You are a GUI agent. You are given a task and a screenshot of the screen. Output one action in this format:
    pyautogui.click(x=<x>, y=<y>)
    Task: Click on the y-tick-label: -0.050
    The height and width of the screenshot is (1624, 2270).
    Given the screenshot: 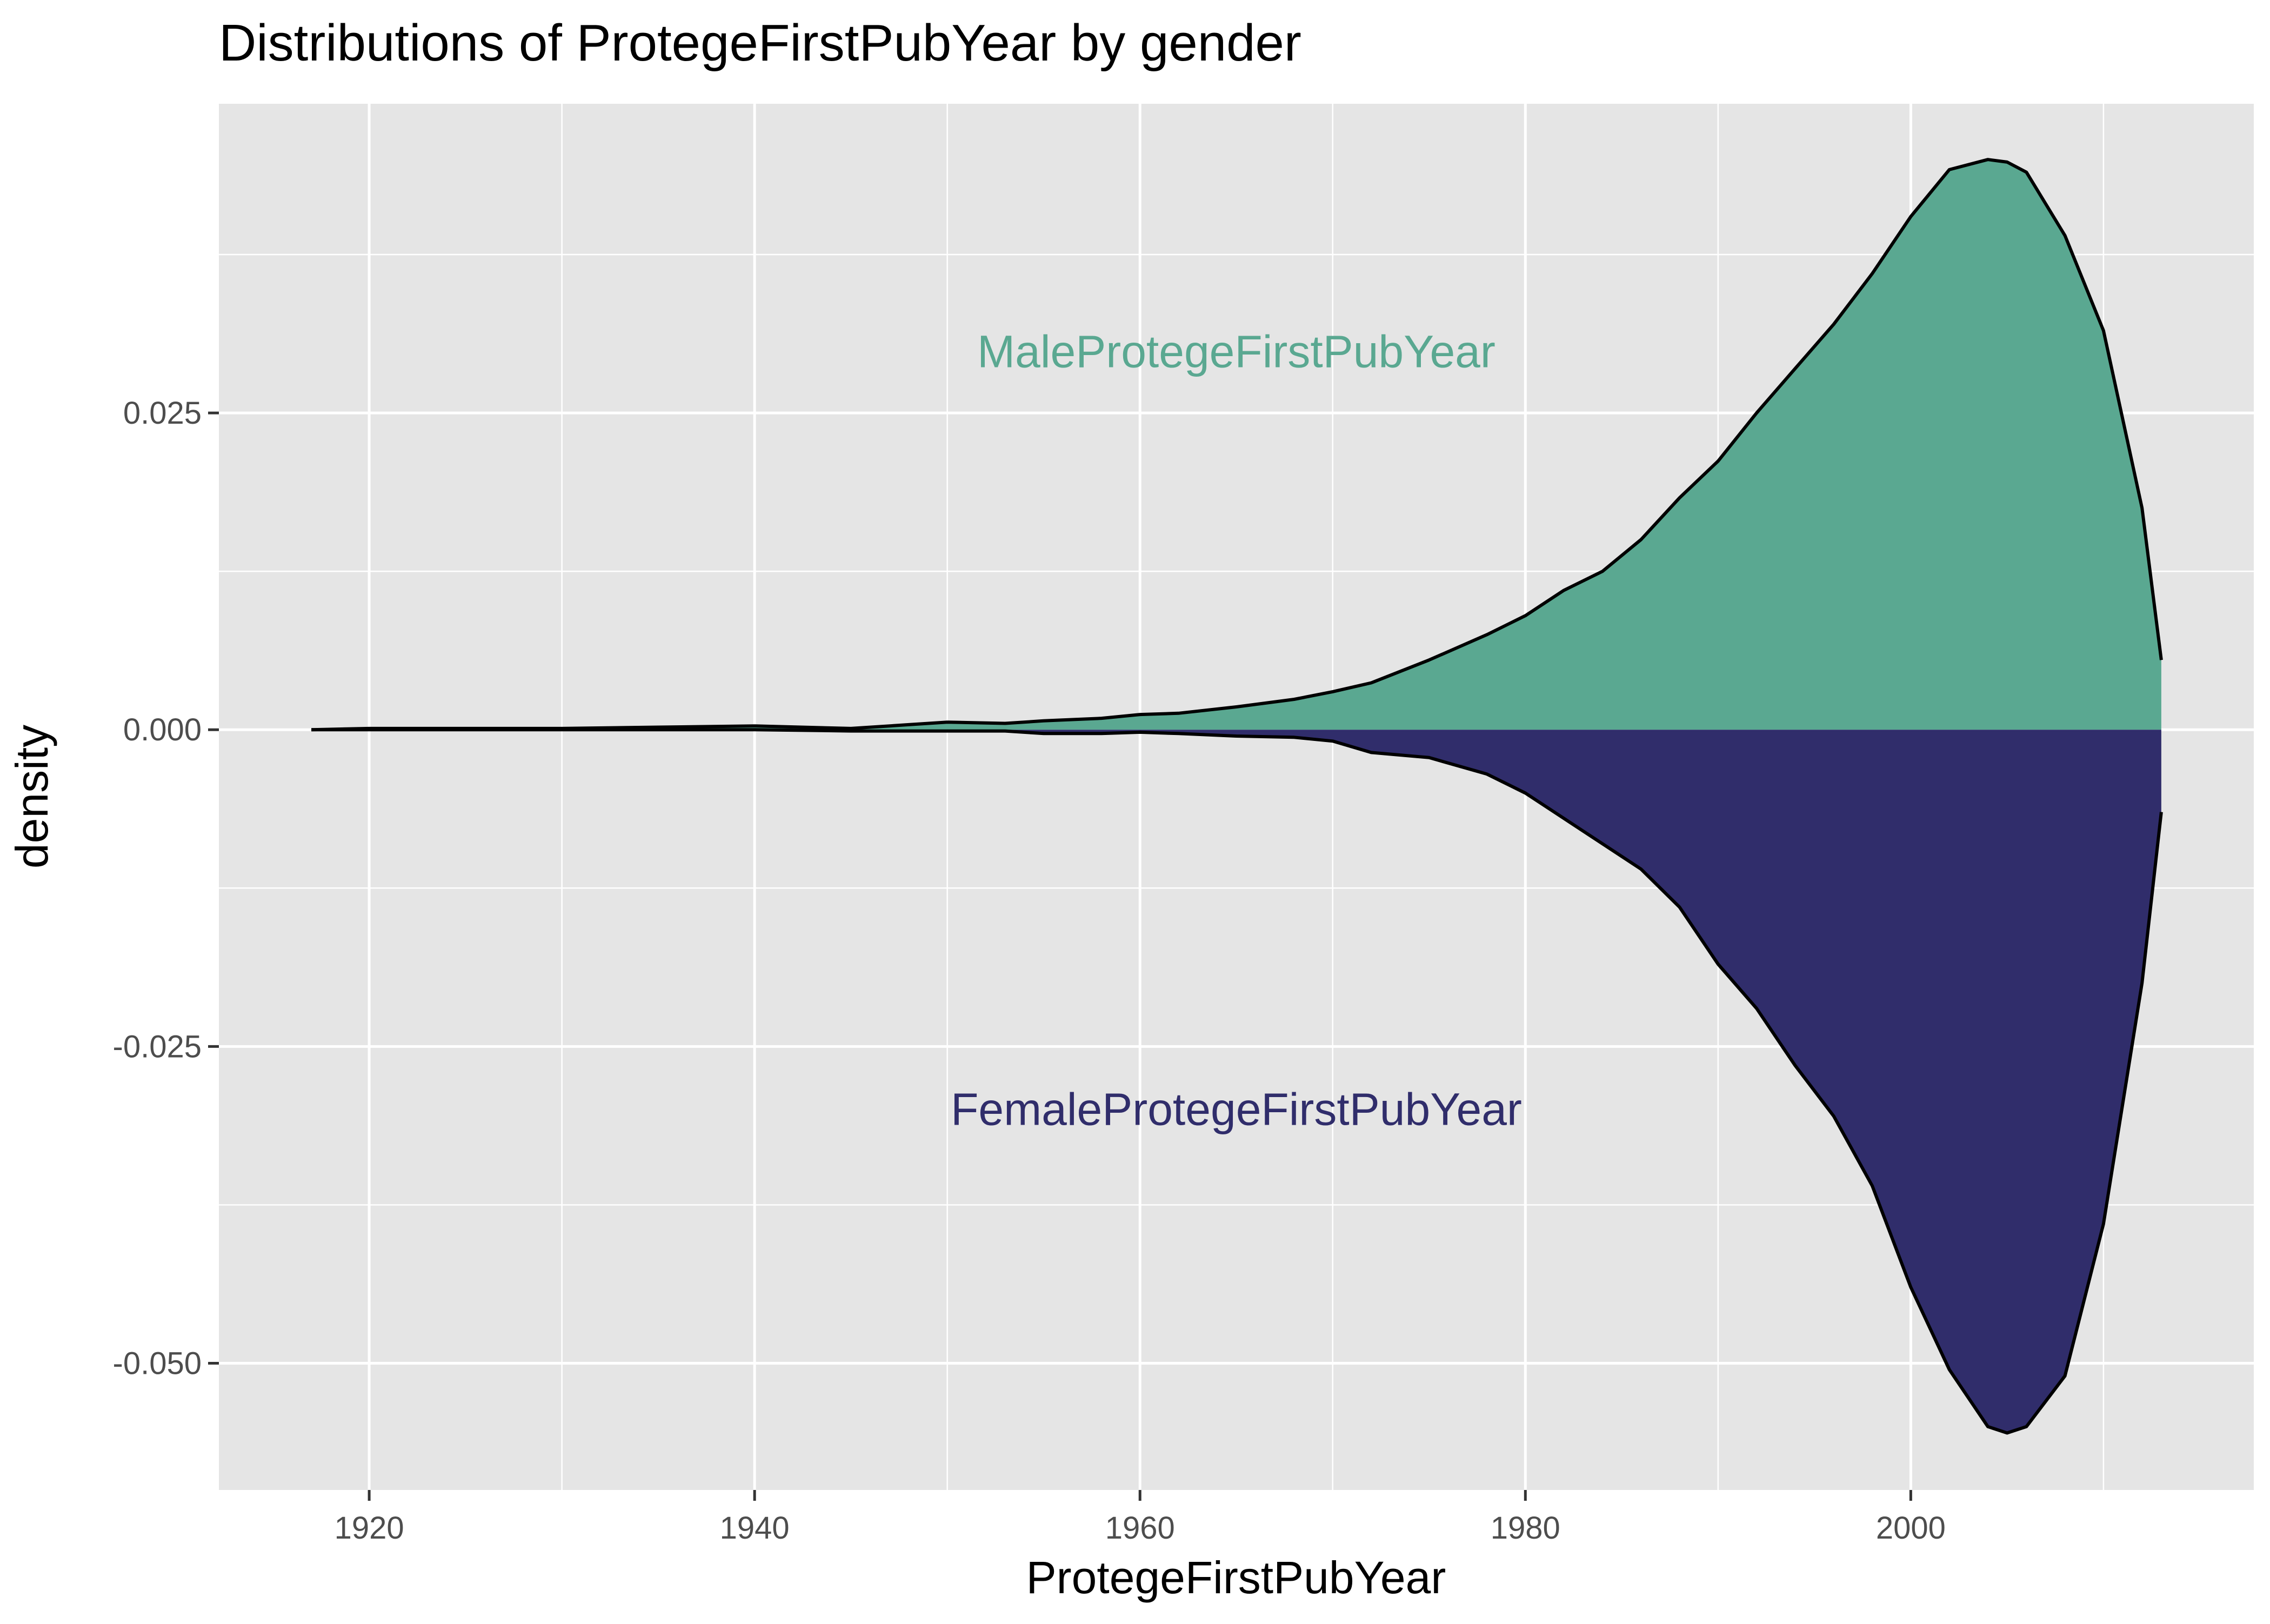 What is the action you would take?
    pyautogui.click(x=157, y=1363)
    